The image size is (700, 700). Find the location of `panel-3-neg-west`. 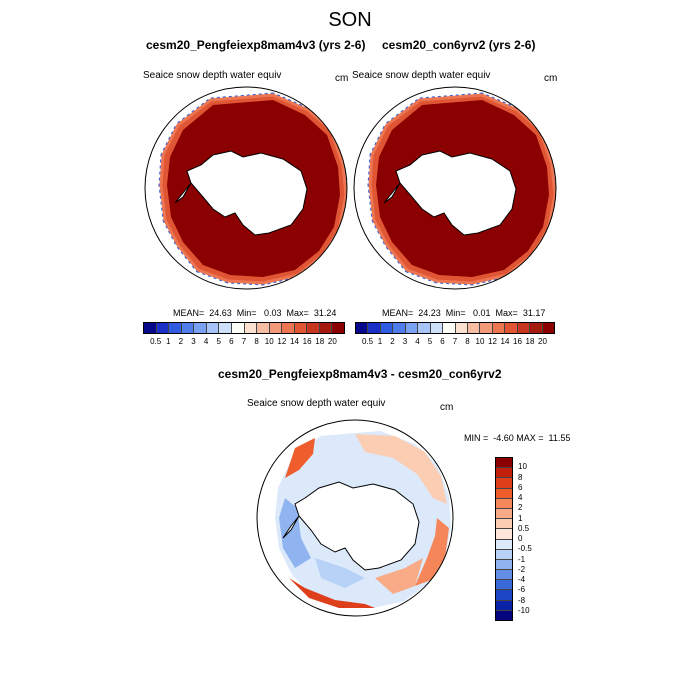

panel-3-neg-west is located at coordinates (295, 533).